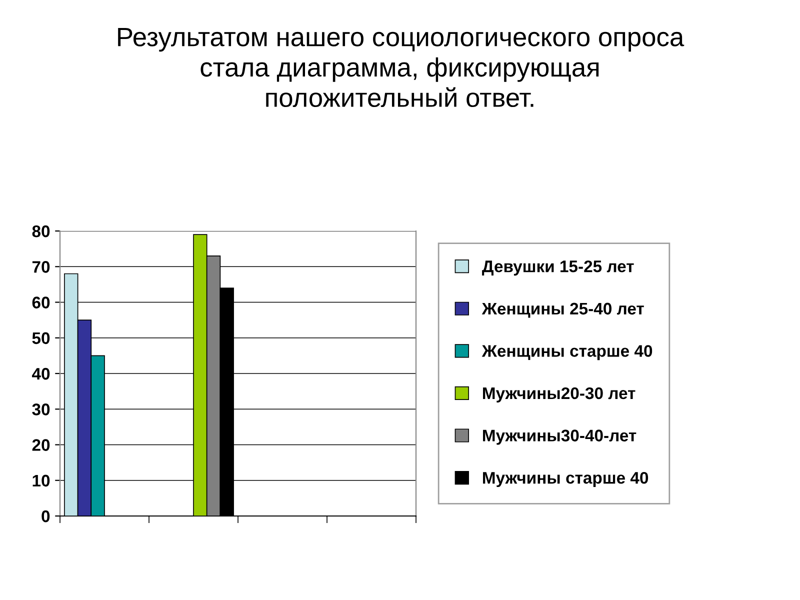 This screenshot has height=600, width=800. What do you see at coordinates (41, 374) in the screenshot?
I see `y-tick-label: 40` at bounding box center [41, 374].